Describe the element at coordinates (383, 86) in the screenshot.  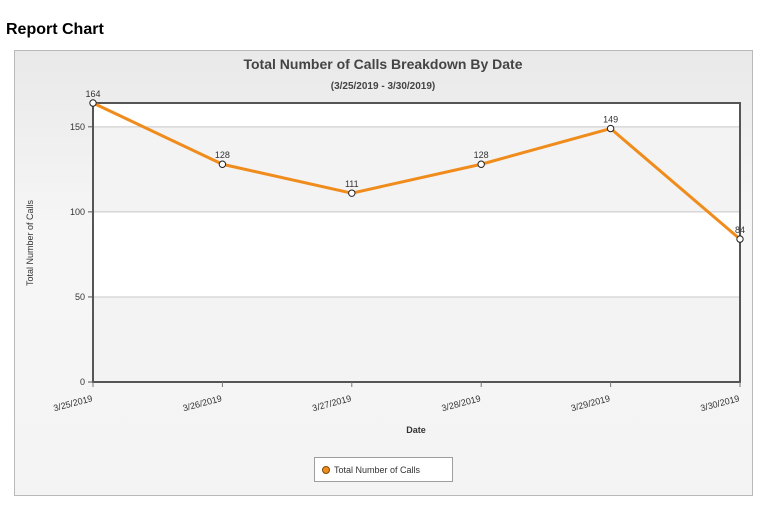
I see `chart-subtitle: (3/25/2019 - 3/30/2019)` at that location.